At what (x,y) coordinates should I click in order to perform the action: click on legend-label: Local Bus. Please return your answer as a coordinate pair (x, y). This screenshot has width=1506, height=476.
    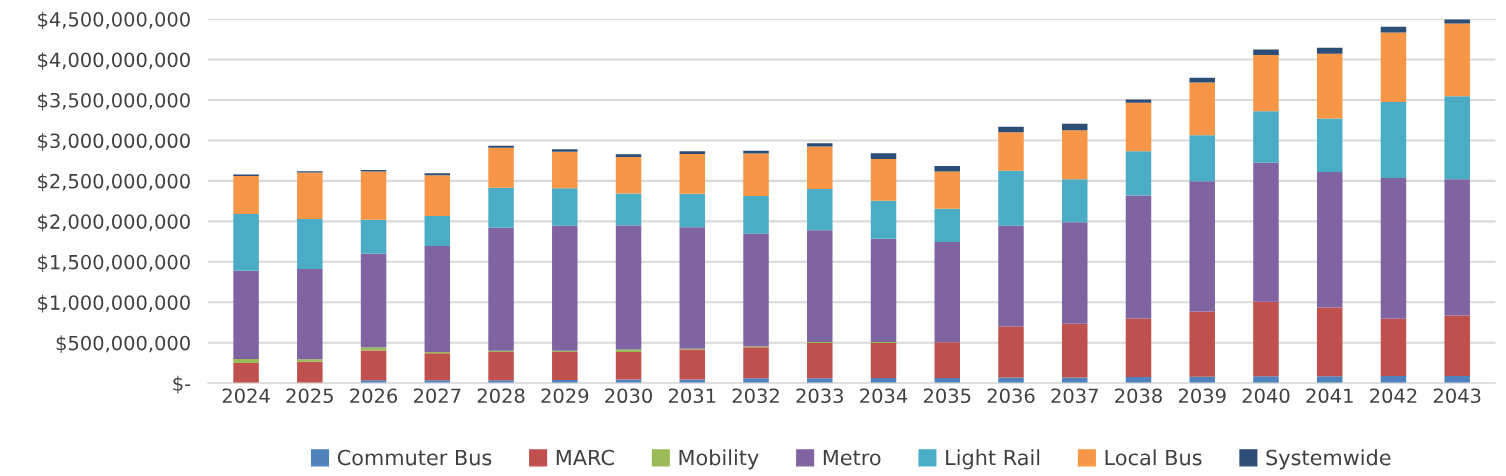
    Looking at the image, I should click on (1153, 457).